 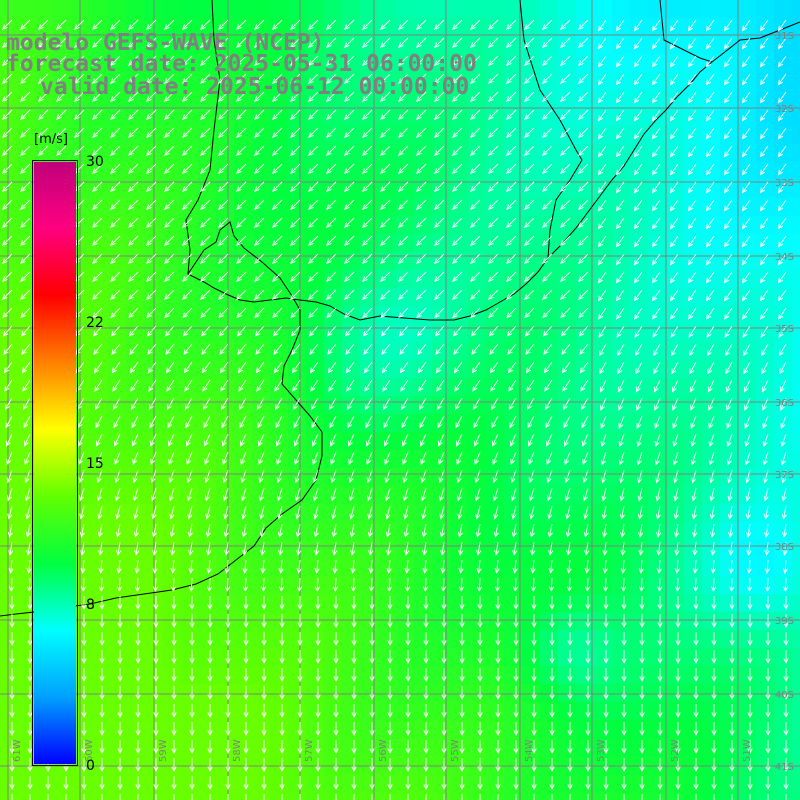 I want to click on latitude-label: 31S, so click(x=784, y=36).